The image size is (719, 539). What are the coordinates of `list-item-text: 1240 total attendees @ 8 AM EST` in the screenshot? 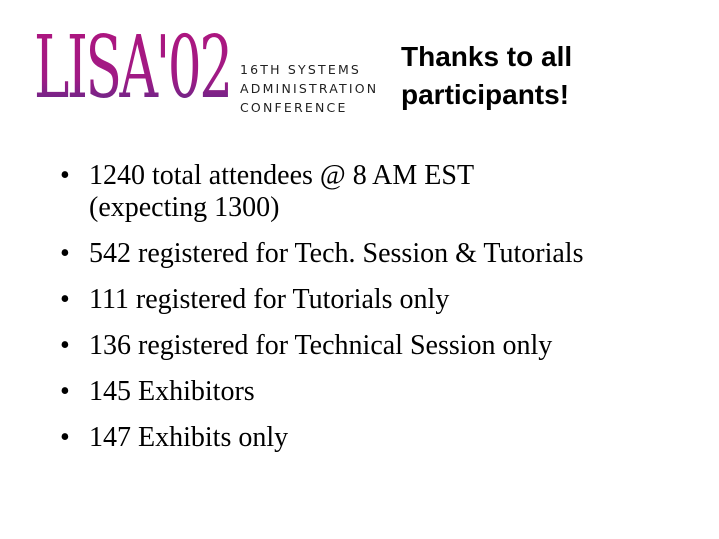 It's located at (282, 175).